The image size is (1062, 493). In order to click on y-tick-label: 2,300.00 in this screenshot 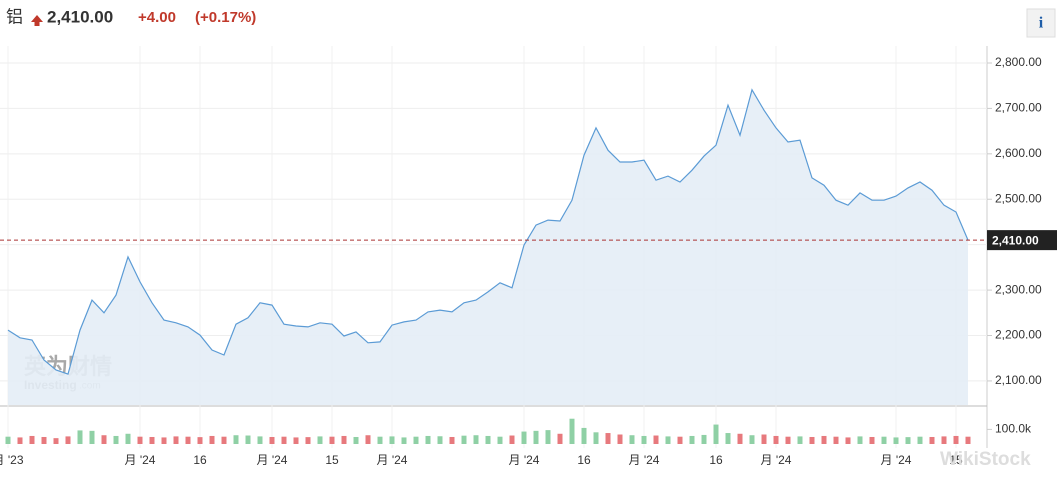, I will do `click(1018, 289)`.